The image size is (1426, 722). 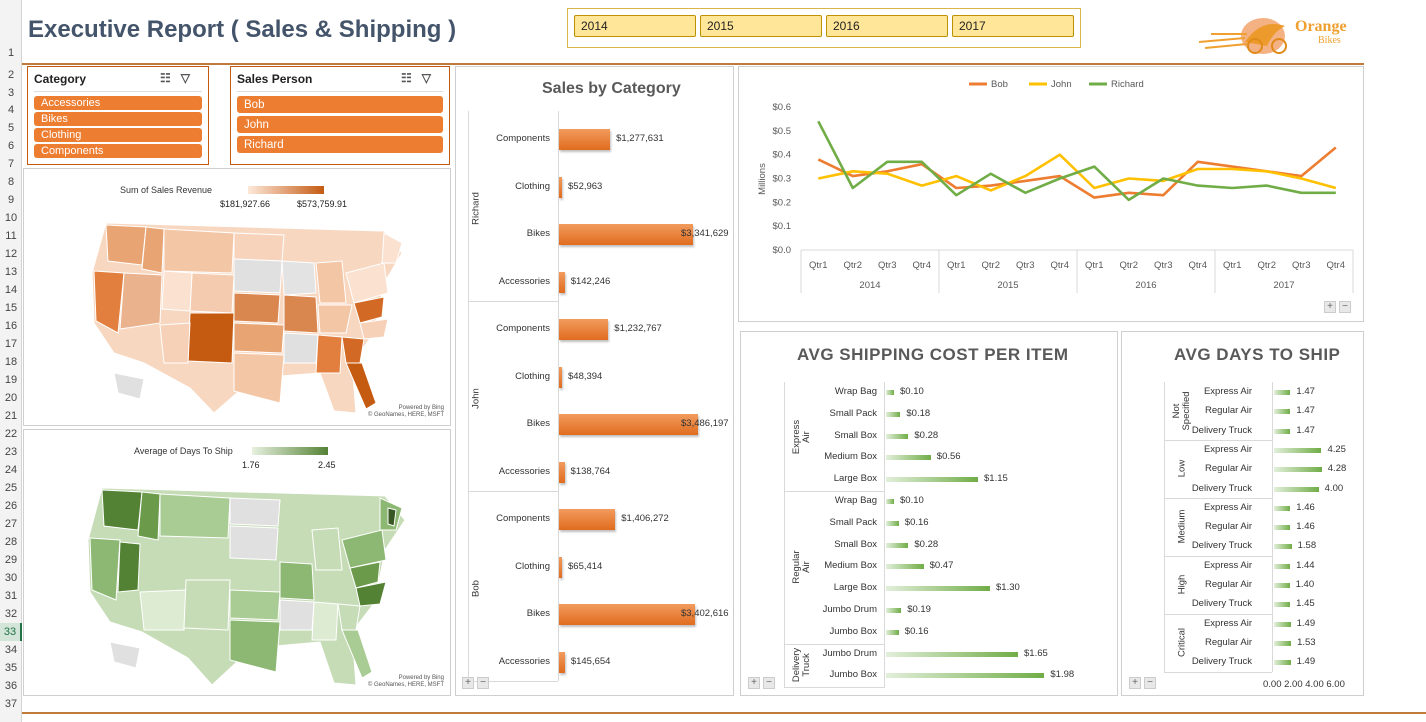 What do you see at coordinates (761, 26) in the screenshot?
I see `year-button-2015: 2015` at bounding box center [761, 26].